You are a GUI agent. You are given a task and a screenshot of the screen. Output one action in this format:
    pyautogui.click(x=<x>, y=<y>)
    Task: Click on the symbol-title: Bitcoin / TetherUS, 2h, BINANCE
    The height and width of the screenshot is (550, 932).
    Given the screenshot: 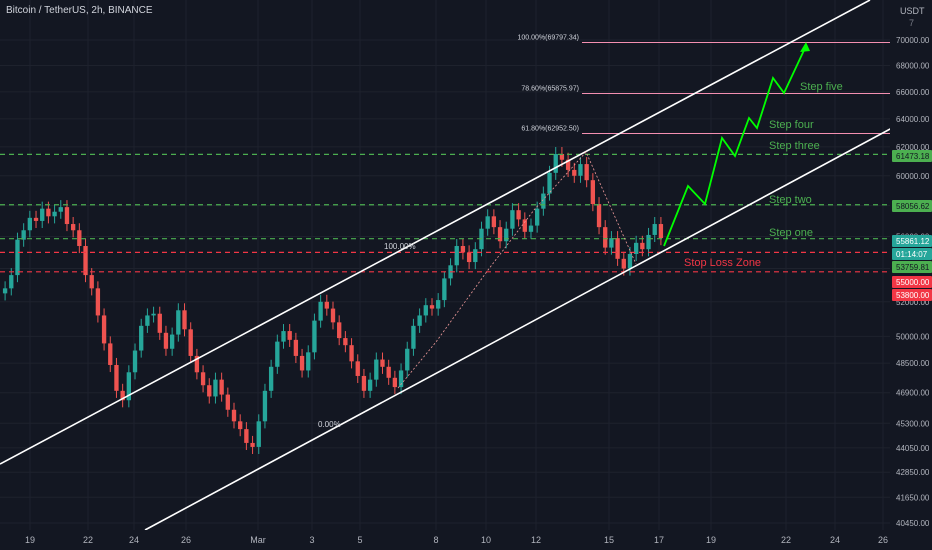 What is the action you would take?
    pyautogui.click(x=79, y=10)
    